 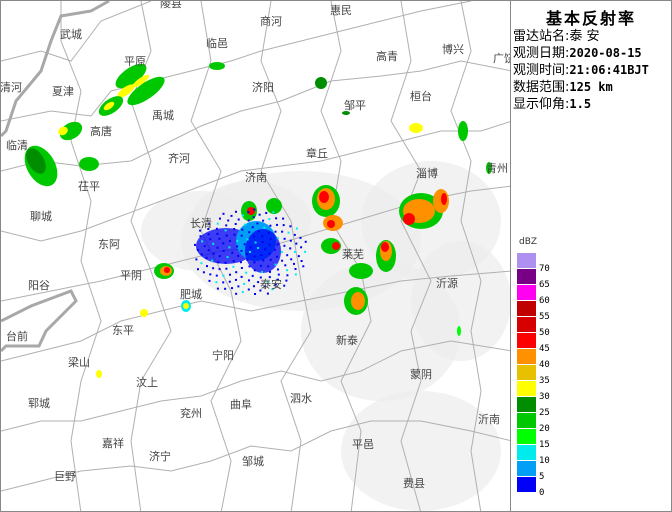 I want to click on city-label: 台前, so click(x=17, y=336).